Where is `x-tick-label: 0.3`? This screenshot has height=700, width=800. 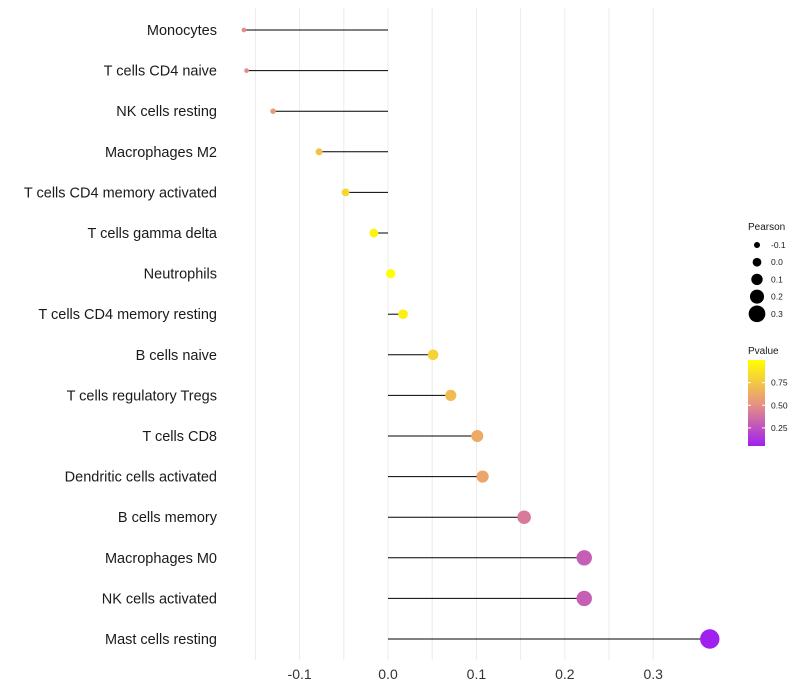 x-tick-label: 0.3 is located at coordinates (653, 674).